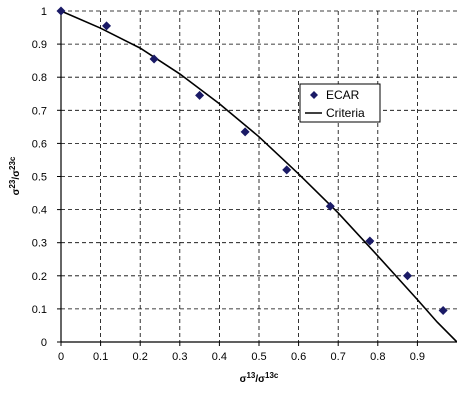 The image size is (457, 396). I want to click on x-axis-title: σ13/σ13c, so click(259, 378).